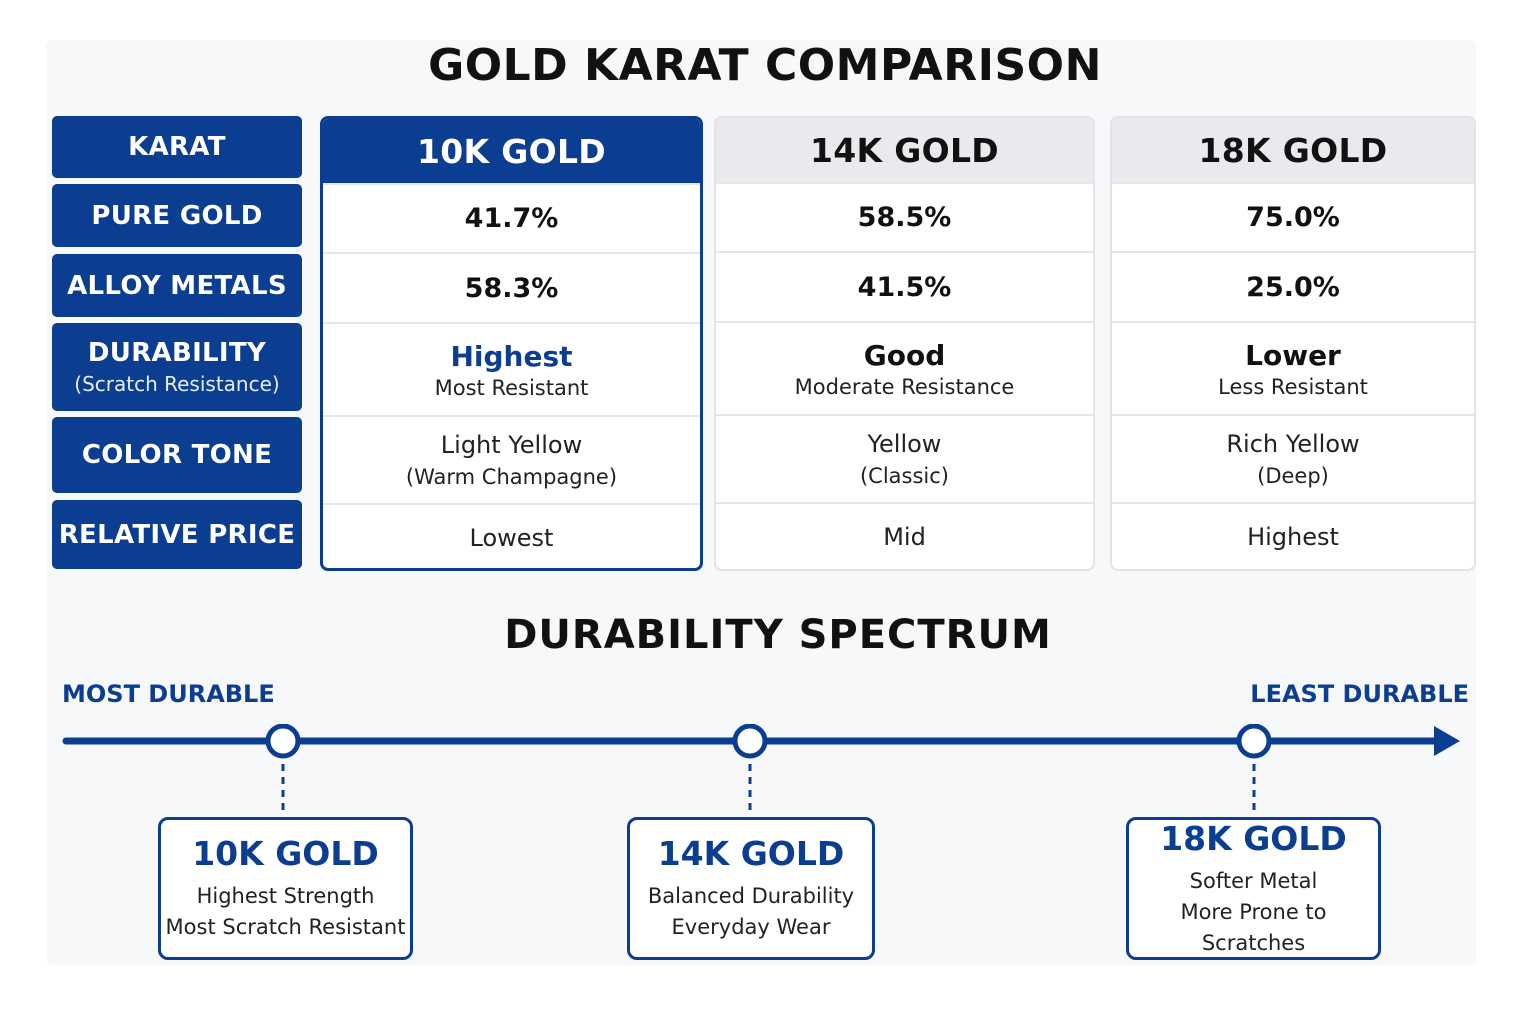 The height and width of the screenshot is (1011, 1523). I want to click on cell-note: (Deep), so click(1293, 476).